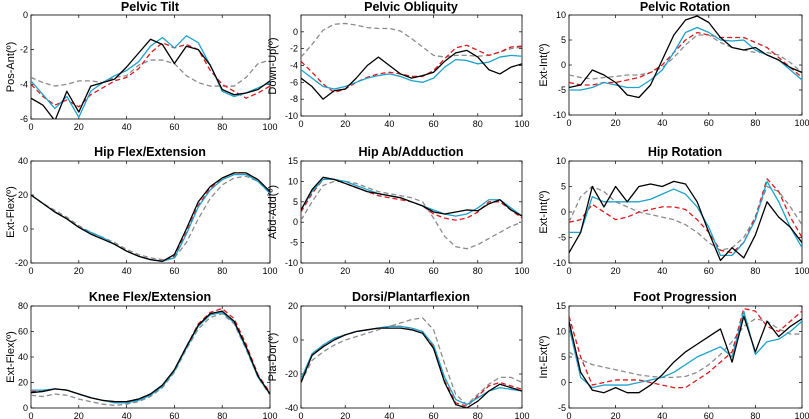  I want to click on plot-area: 0 20 40 60 80 100 0 20 40 60 80, so click(148, 360).